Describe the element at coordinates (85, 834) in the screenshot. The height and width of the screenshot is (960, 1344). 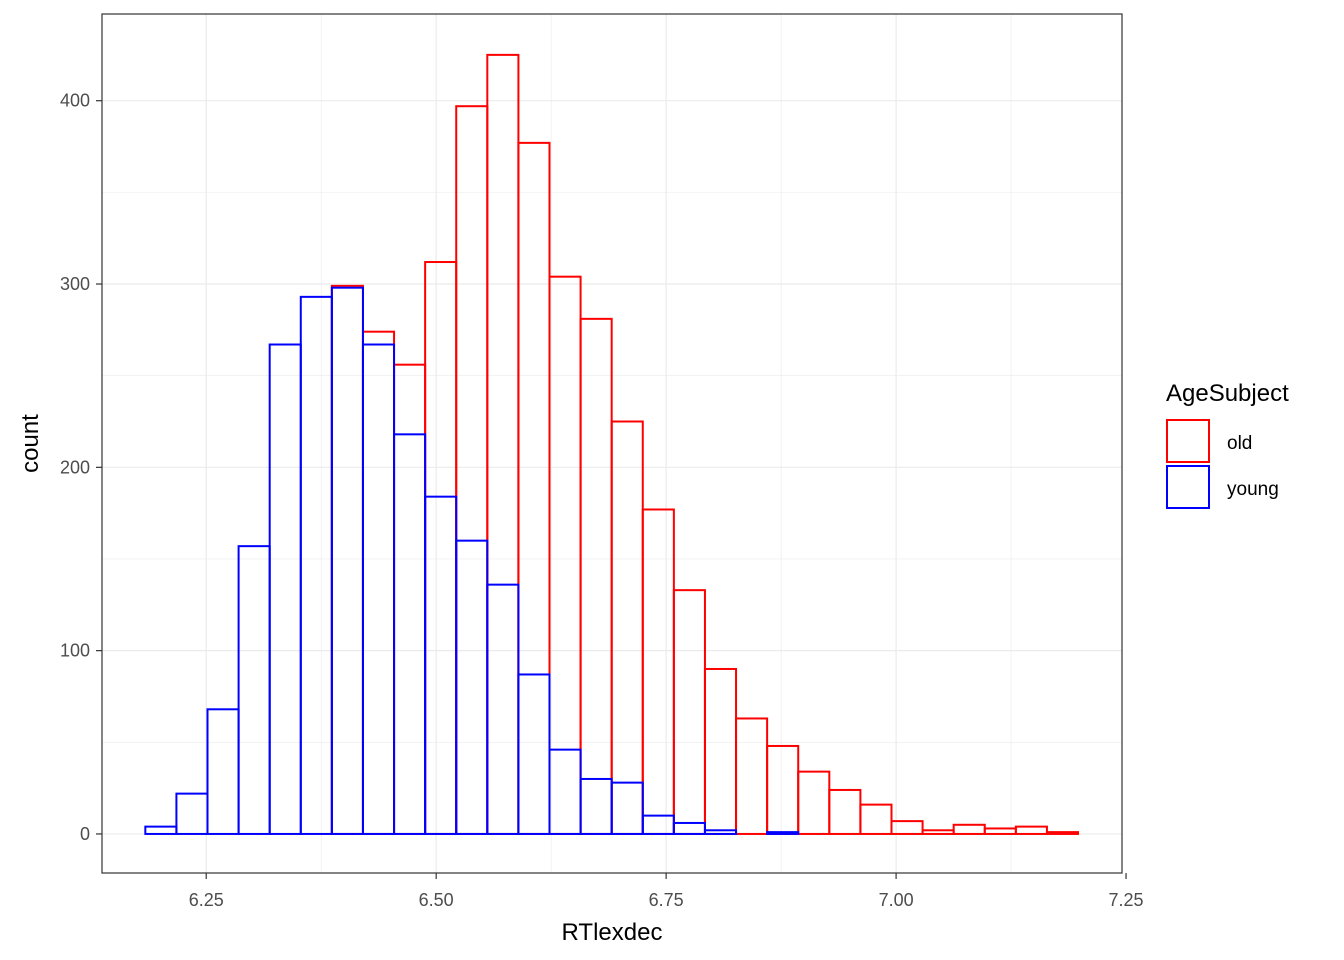
I see `y-tick-label: 0` at that location.